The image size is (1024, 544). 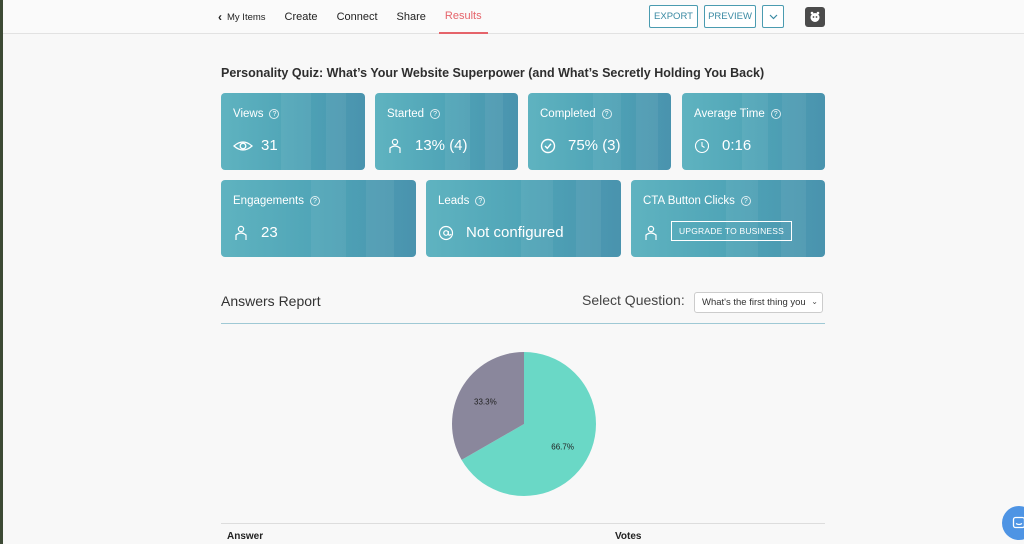 What do you see at coordinates (406, 114) in the screenshot?
I see `started-label: Started` at bounding box center [406, 114].